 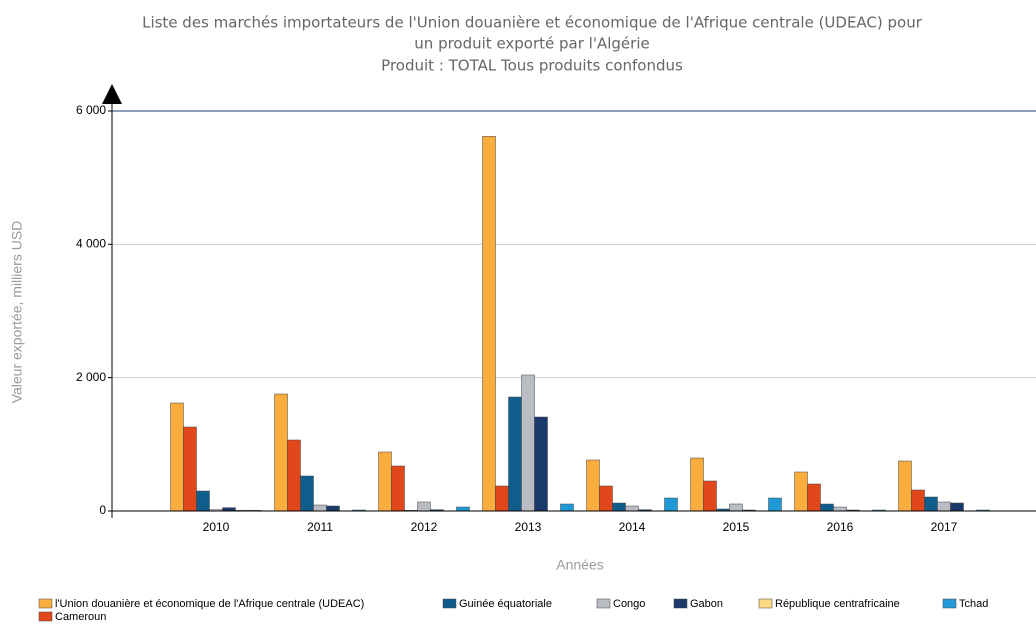 I want to click on legend-label: Gabon, so click(x=706, y=604).